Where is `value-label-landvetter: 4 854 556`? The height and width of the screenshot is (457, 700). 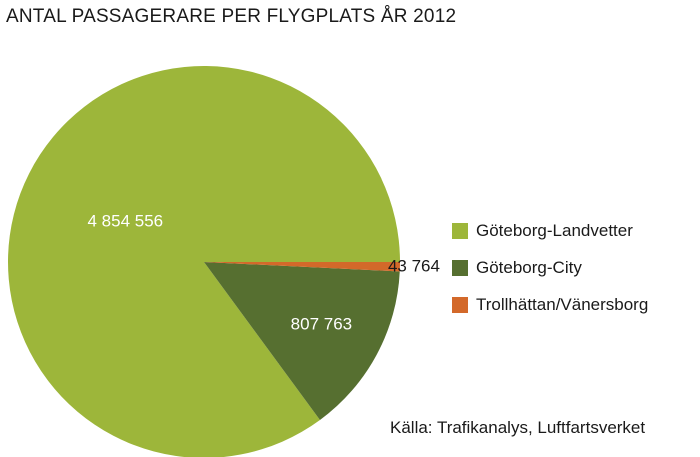
value-label-landvetter: 4 854 556 is located at coordinates (125, 221).